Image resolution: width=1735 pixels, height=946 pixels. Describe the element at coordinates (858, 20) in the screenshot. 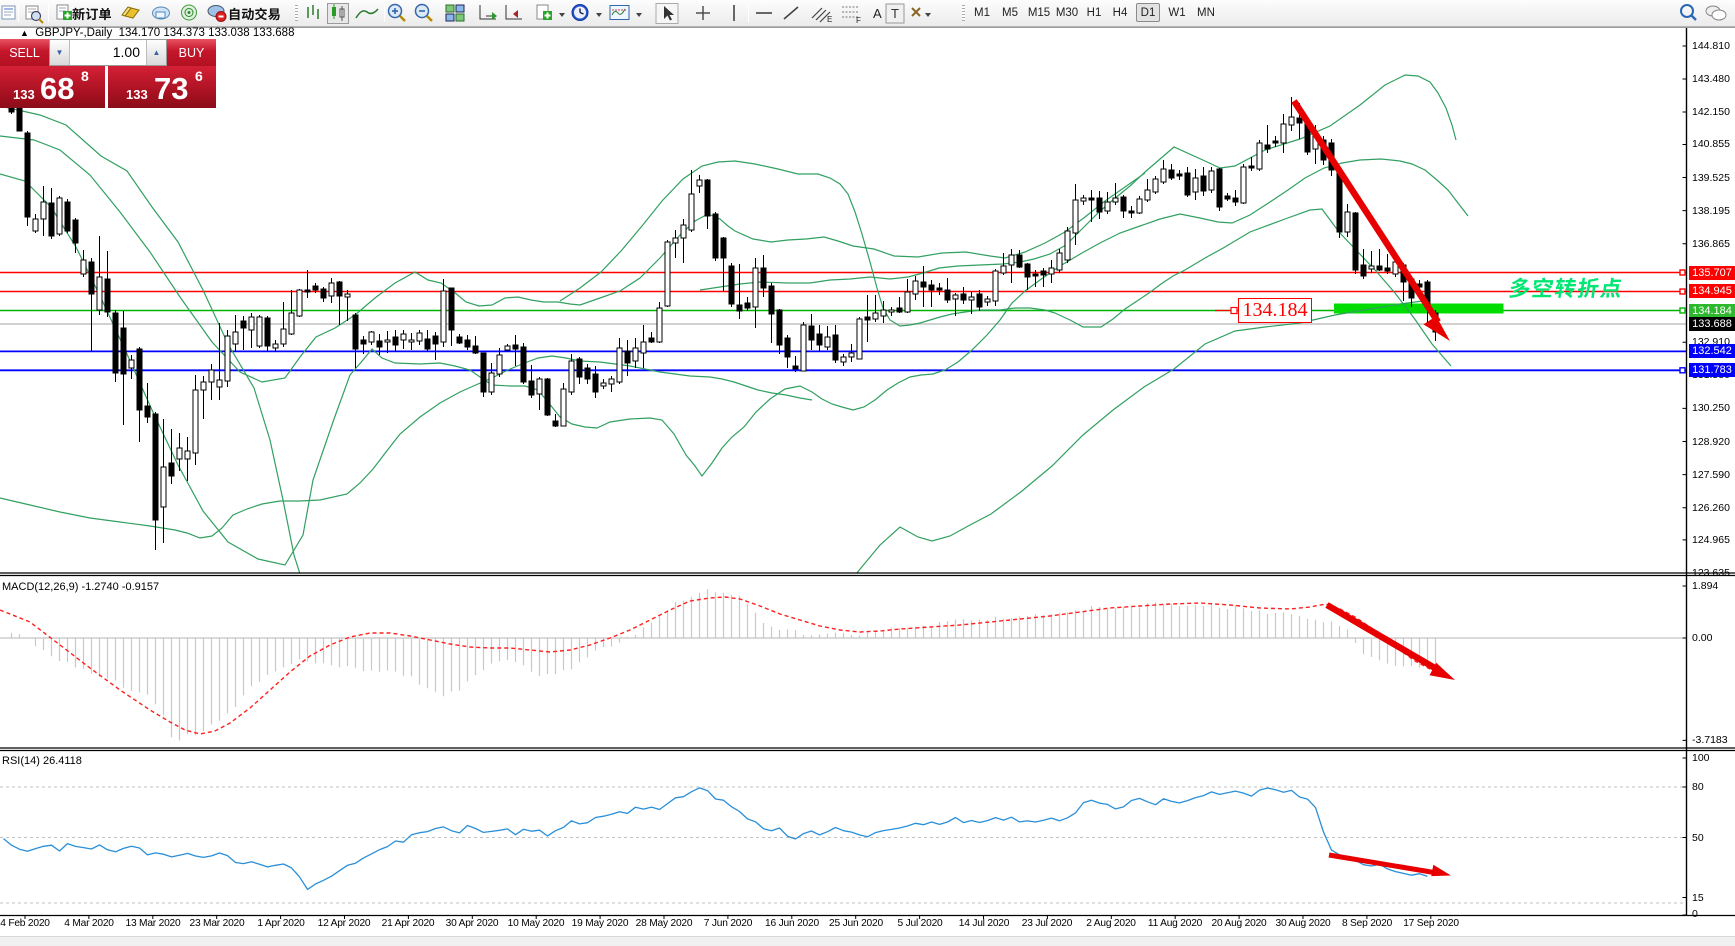

I see `svg-text: F` at that location.